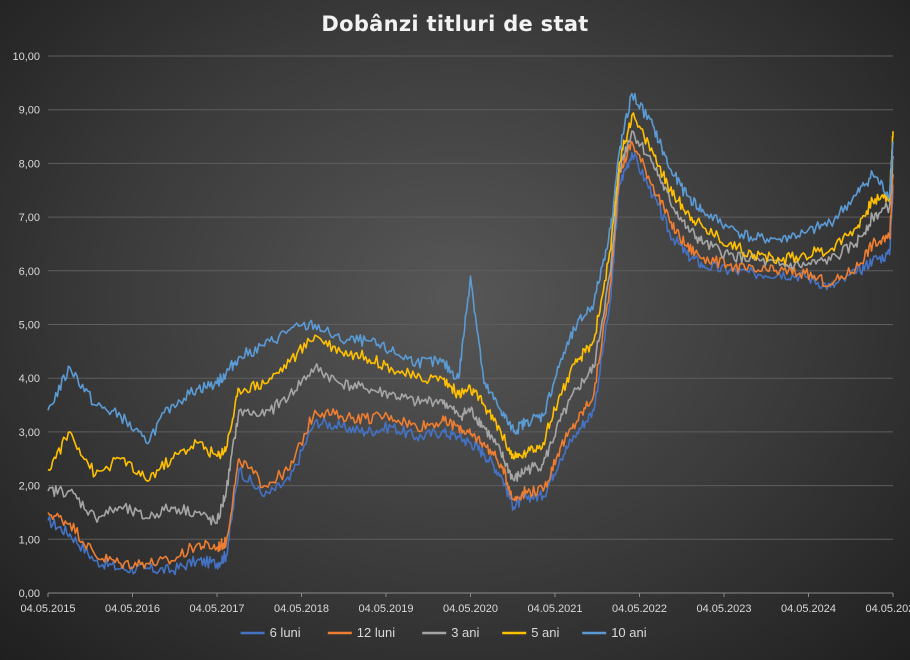 This screenshot has height=660, width=910. What do you see at coordinates (29, 218) in the screenshot?
I see `y-tick-label: 7,00` at bounding box center [29, 218].